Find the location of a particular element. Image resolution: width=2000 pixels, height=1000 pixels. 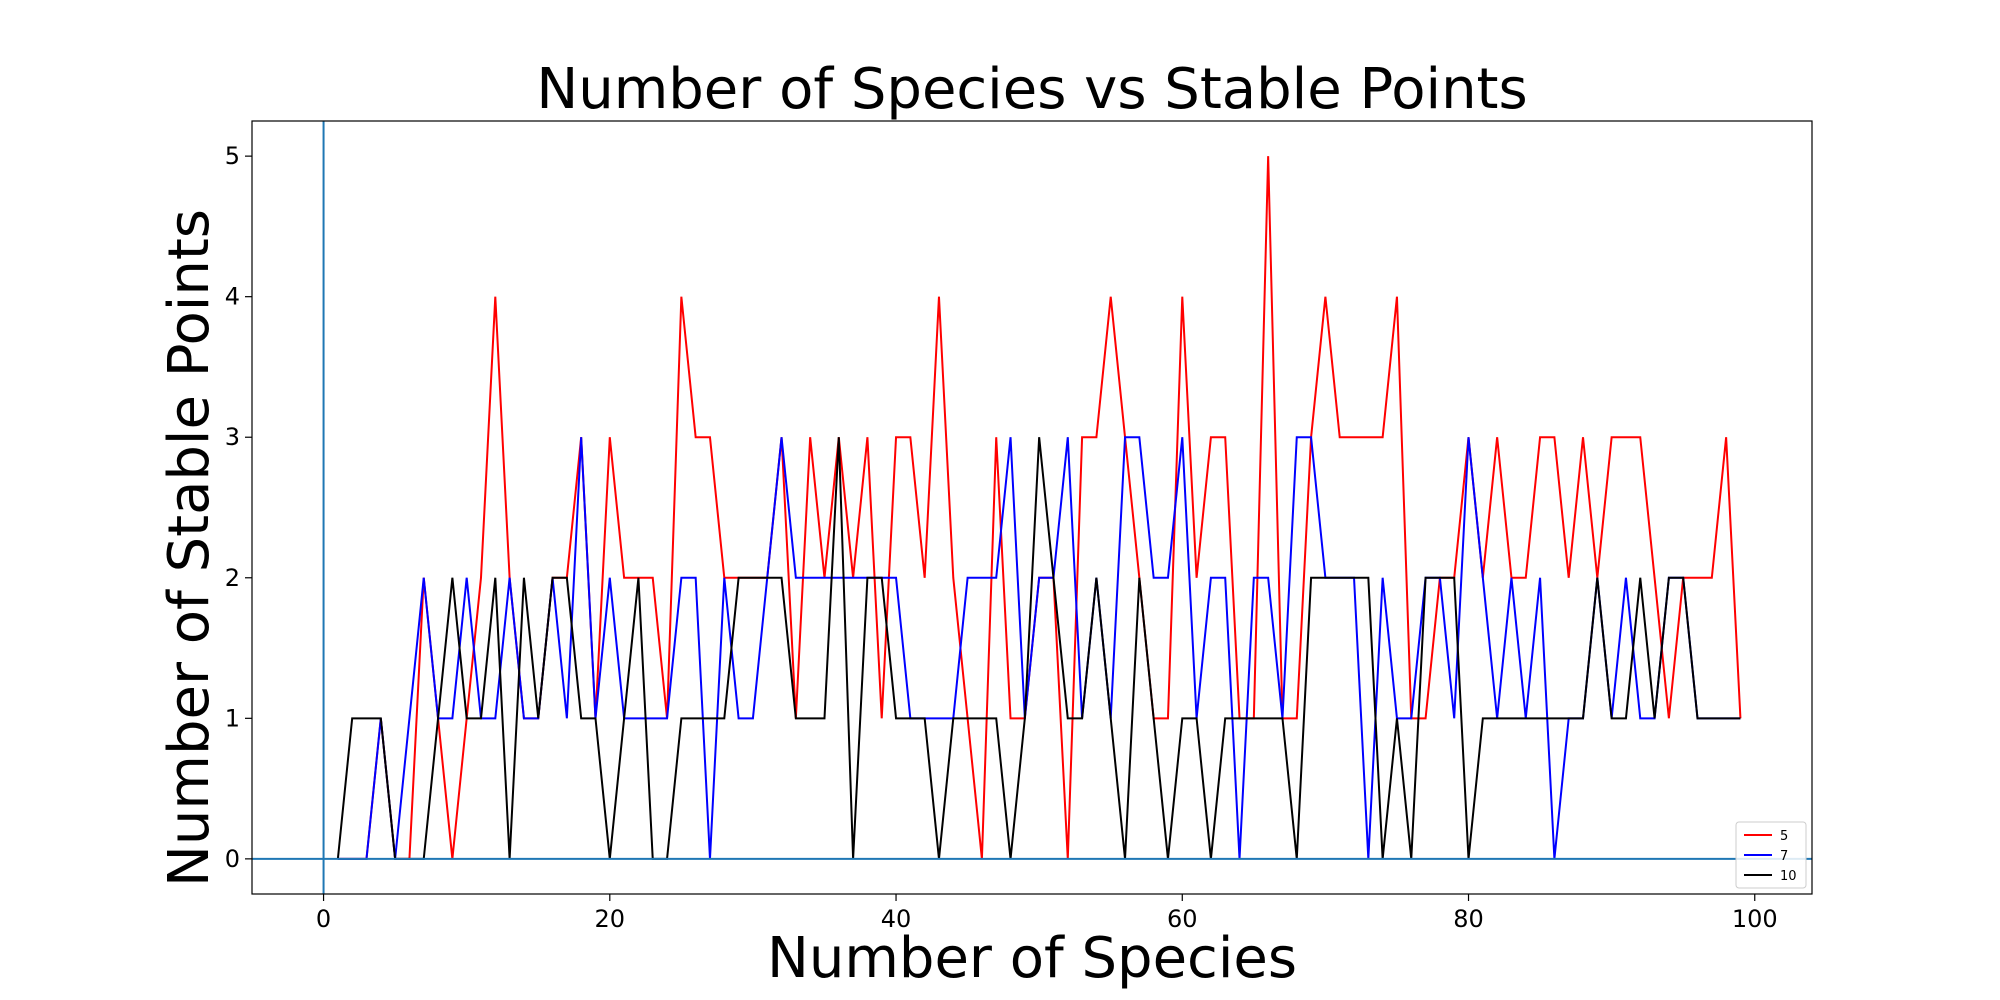

x-axis-label: Number of Species is located at coordinates (1032, 958).